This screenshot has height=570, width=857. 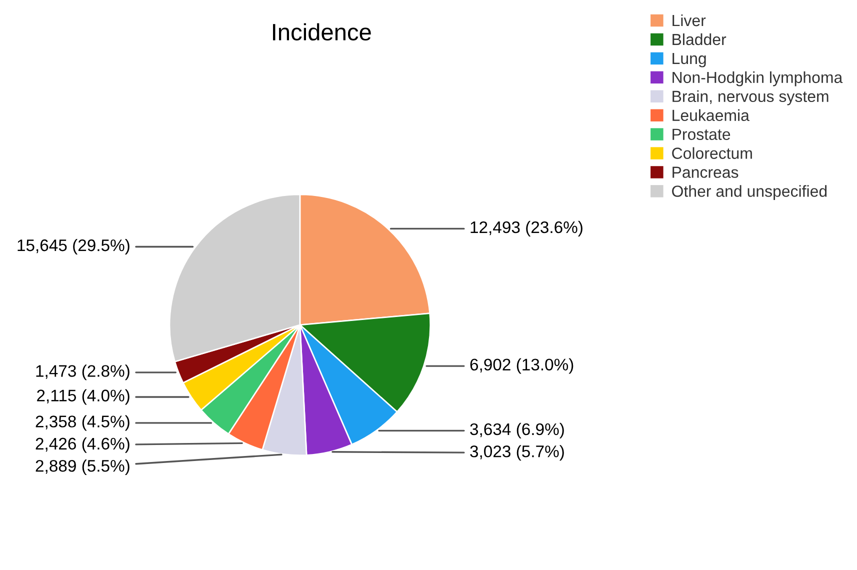 I want to click on data-label: 3,023 (5.7%), so click(x=517, y=453).